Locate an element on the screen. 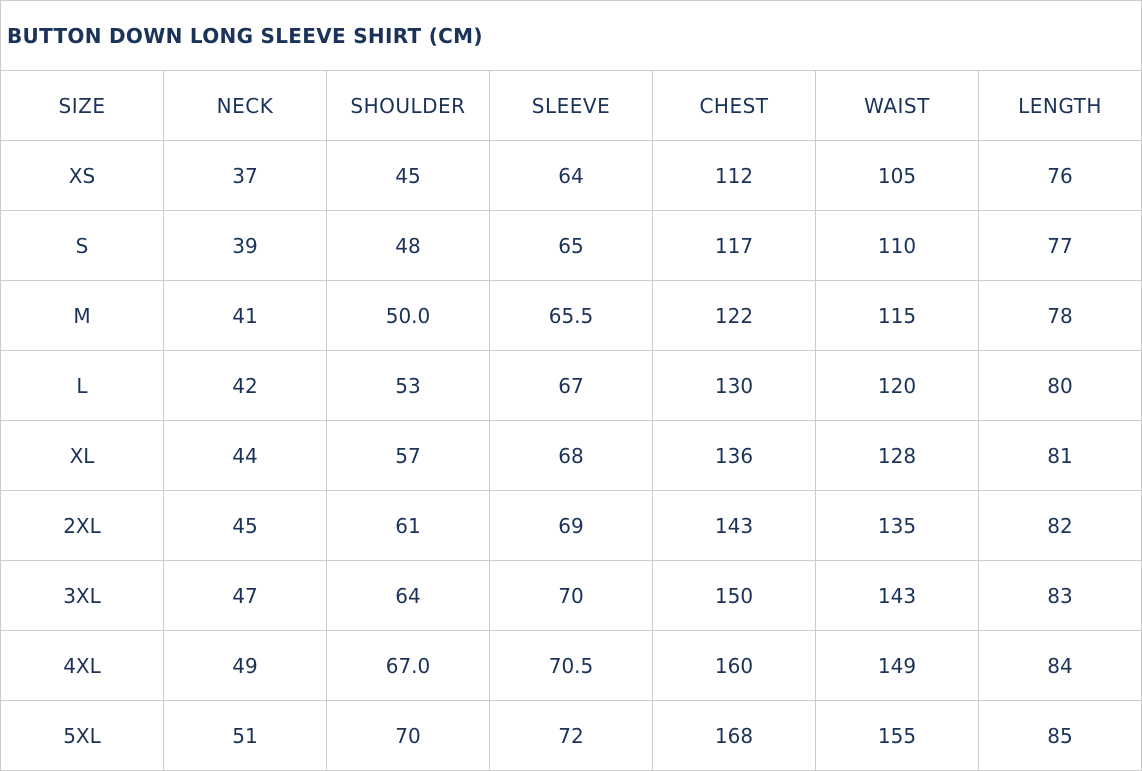 Image resolution: width=1142 pixels, height=771 pixels. cell-shoulder: 67.0 is located at coordinates (408, 665).